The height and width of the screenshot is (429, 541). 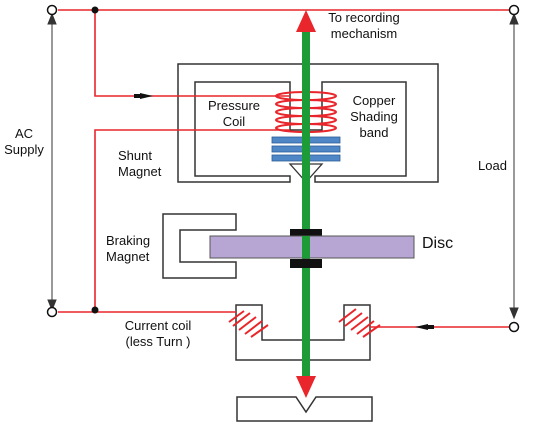 I want to click on shading-text: Shading, so click(x=374, y=116).